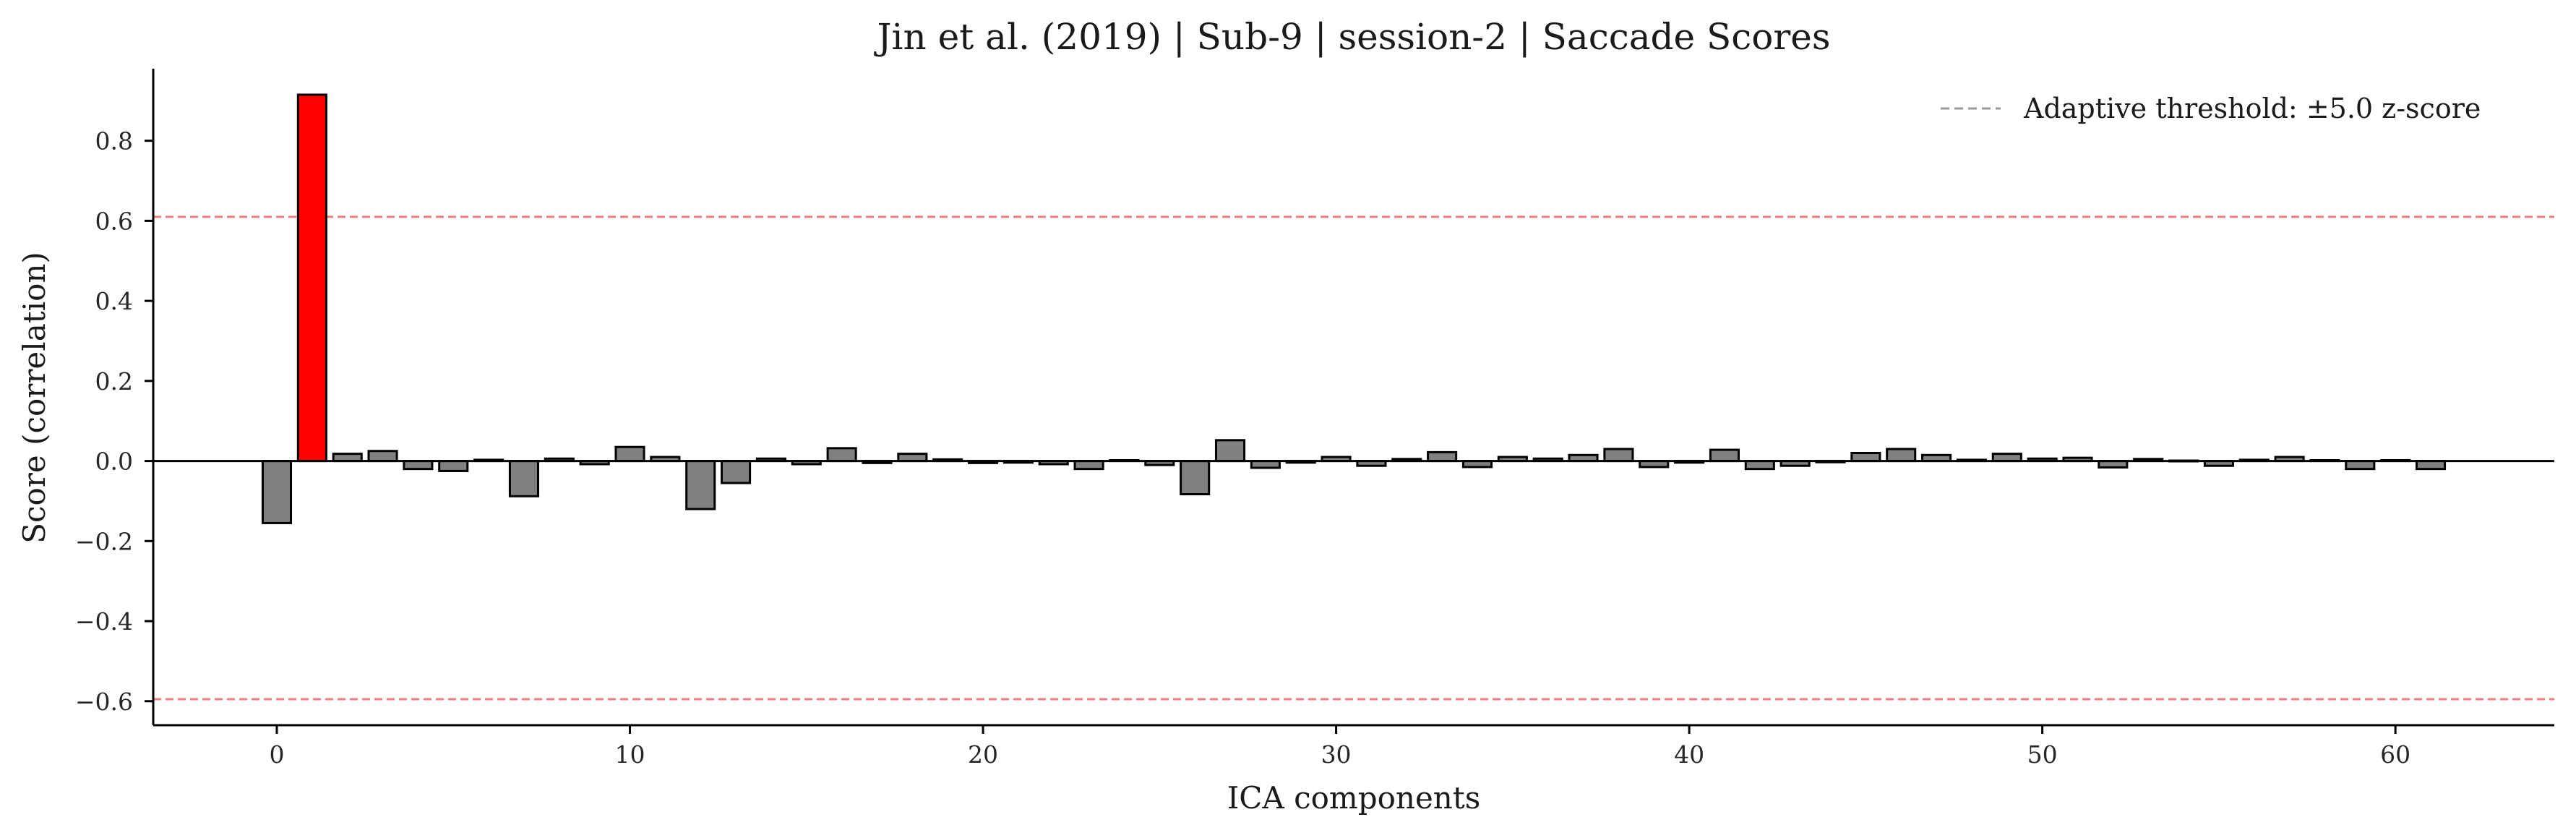 This screenshot has height=838, width=2576. I want to click on y-tick-label: 0.6, so click(114, 221).